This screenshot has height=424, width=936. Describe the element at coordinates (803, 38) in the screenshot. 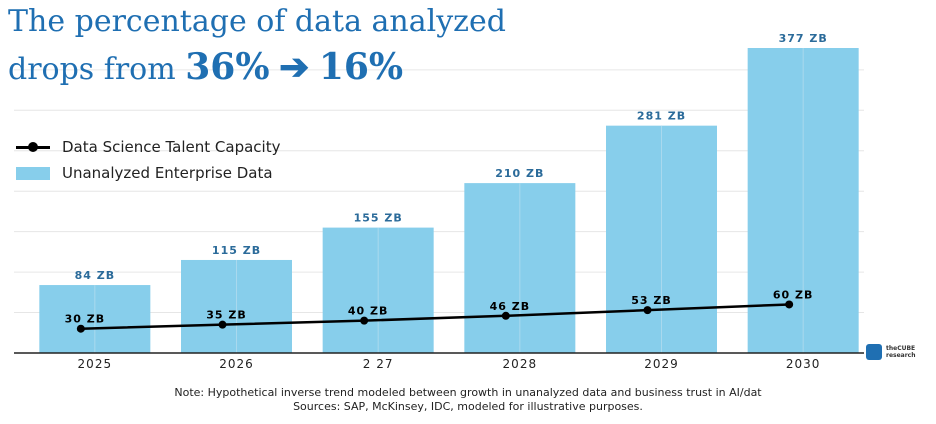

I see `bar-value-label: 377 ZB` at that location.